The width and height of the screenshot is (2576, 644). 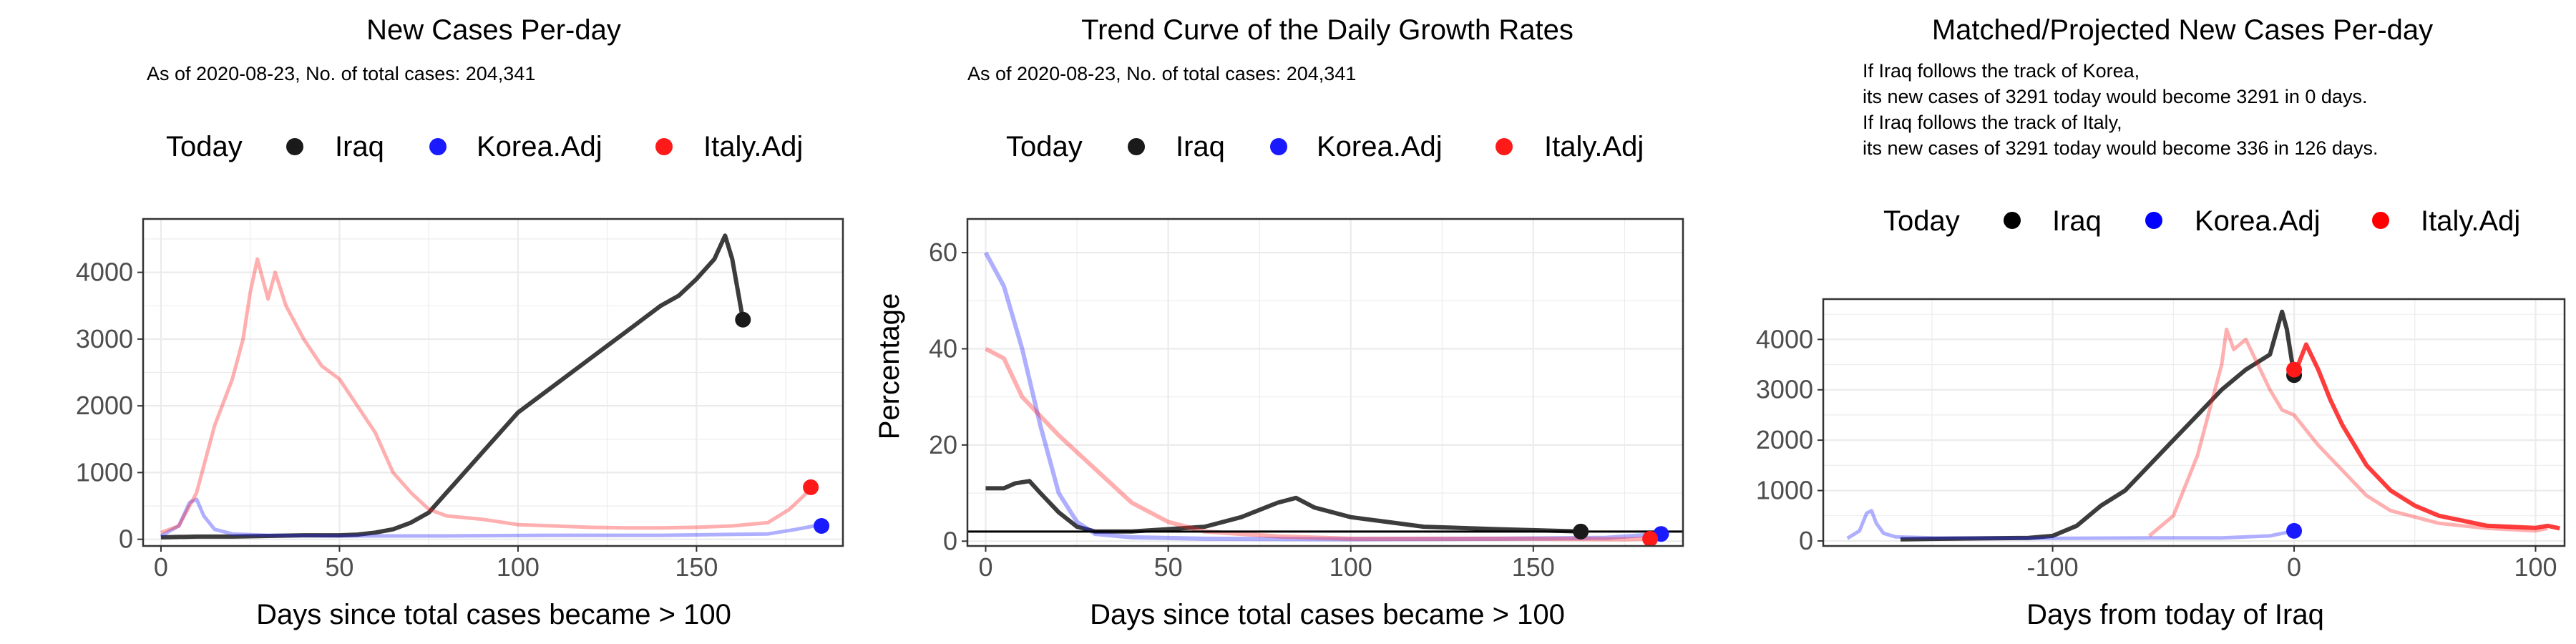 I want to click on panel1-x-axis-title: Days since total cases became > 100, so click(x=493, y=614).